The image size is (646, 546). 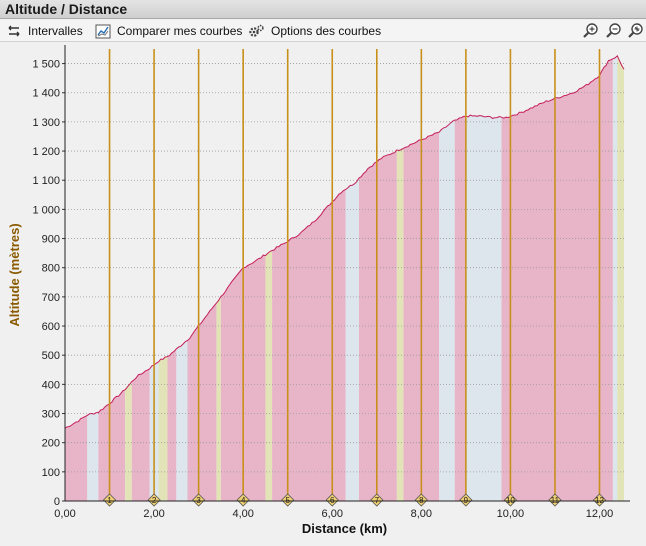 I want to click on zoom-fit-icon, so click(x=636, y=31).